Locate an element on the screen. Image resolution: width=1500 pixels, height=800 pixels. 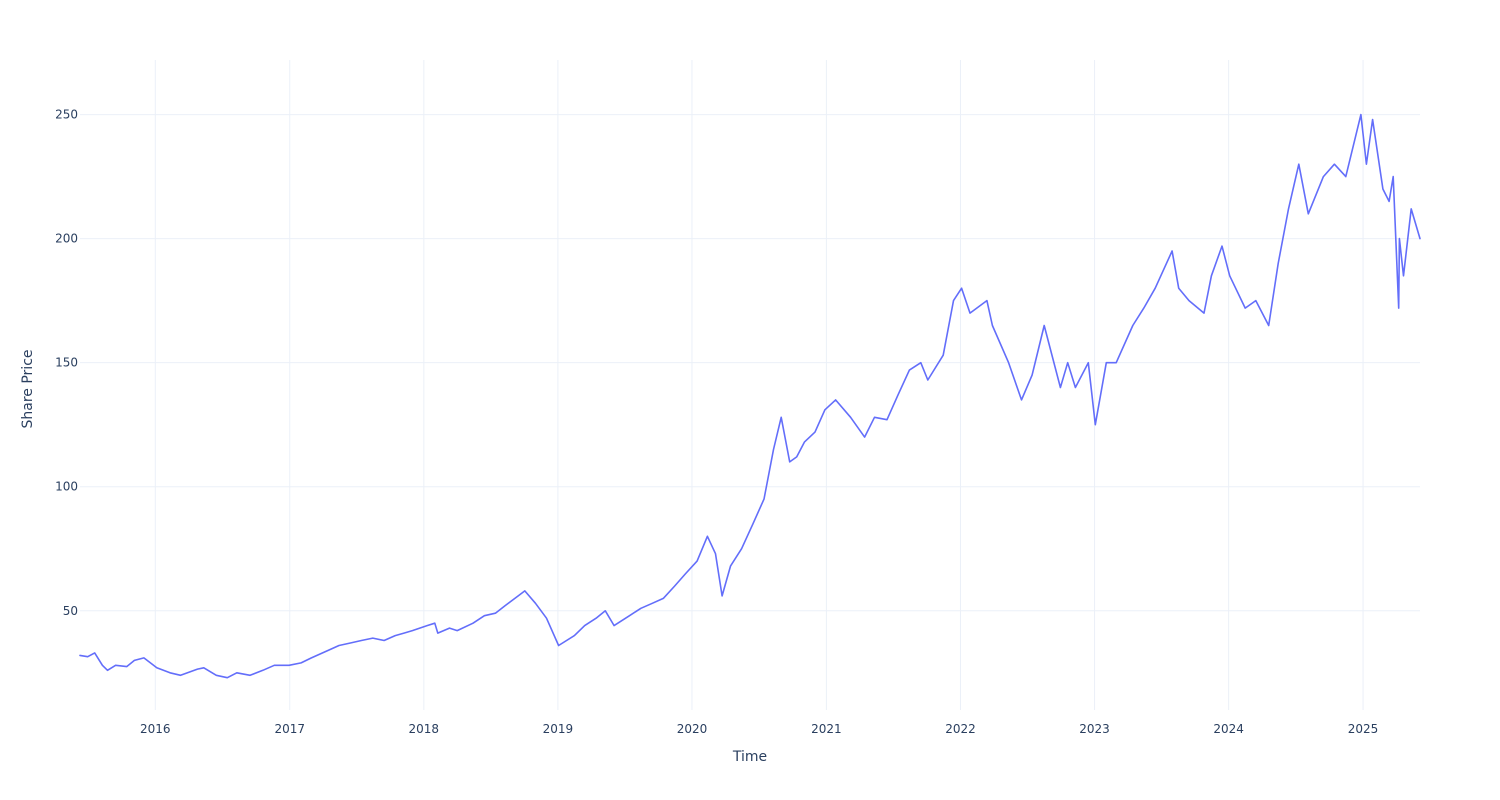
x-tick-label: 2016 is located at coordinates (155, 729).